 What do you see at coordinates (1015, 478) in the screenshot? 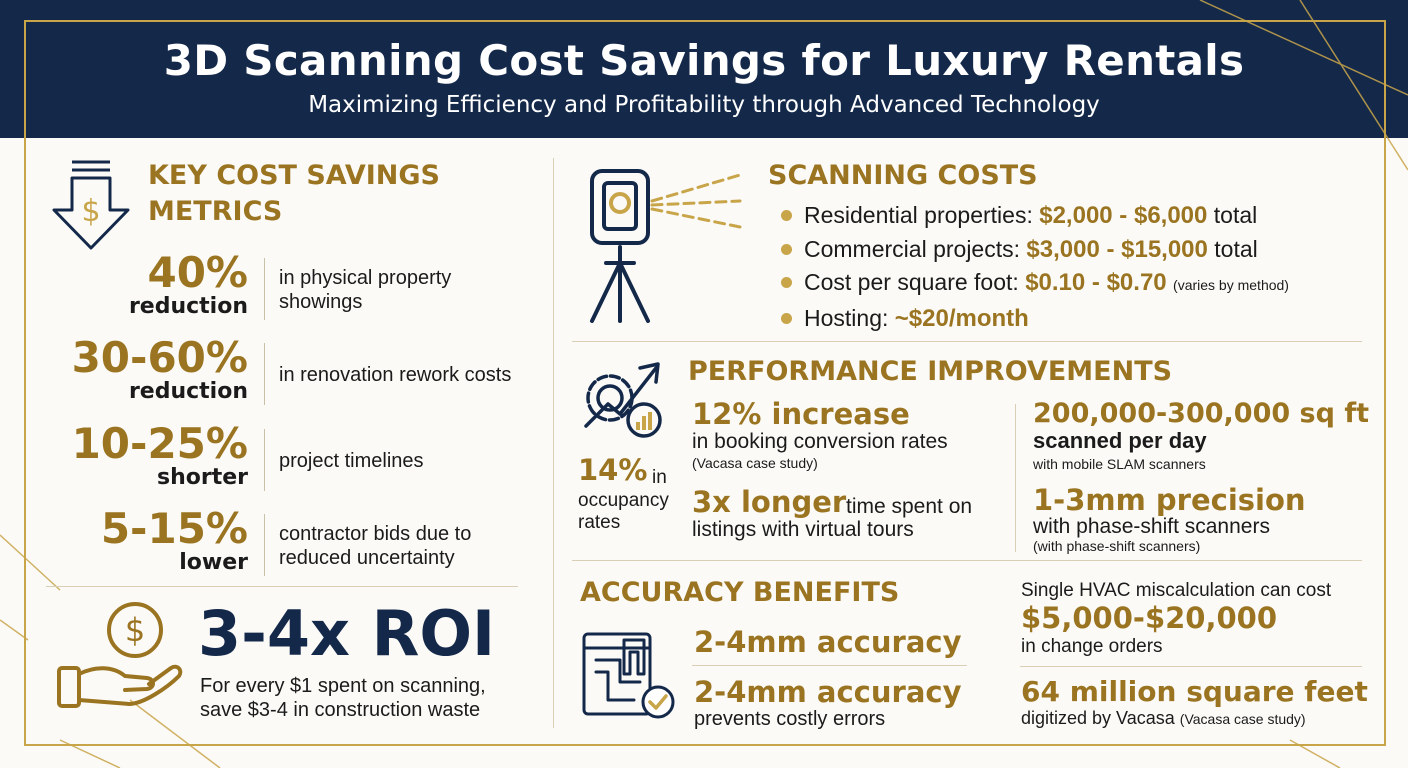
I see `performance-divider` at bounding box center [1015, 478].